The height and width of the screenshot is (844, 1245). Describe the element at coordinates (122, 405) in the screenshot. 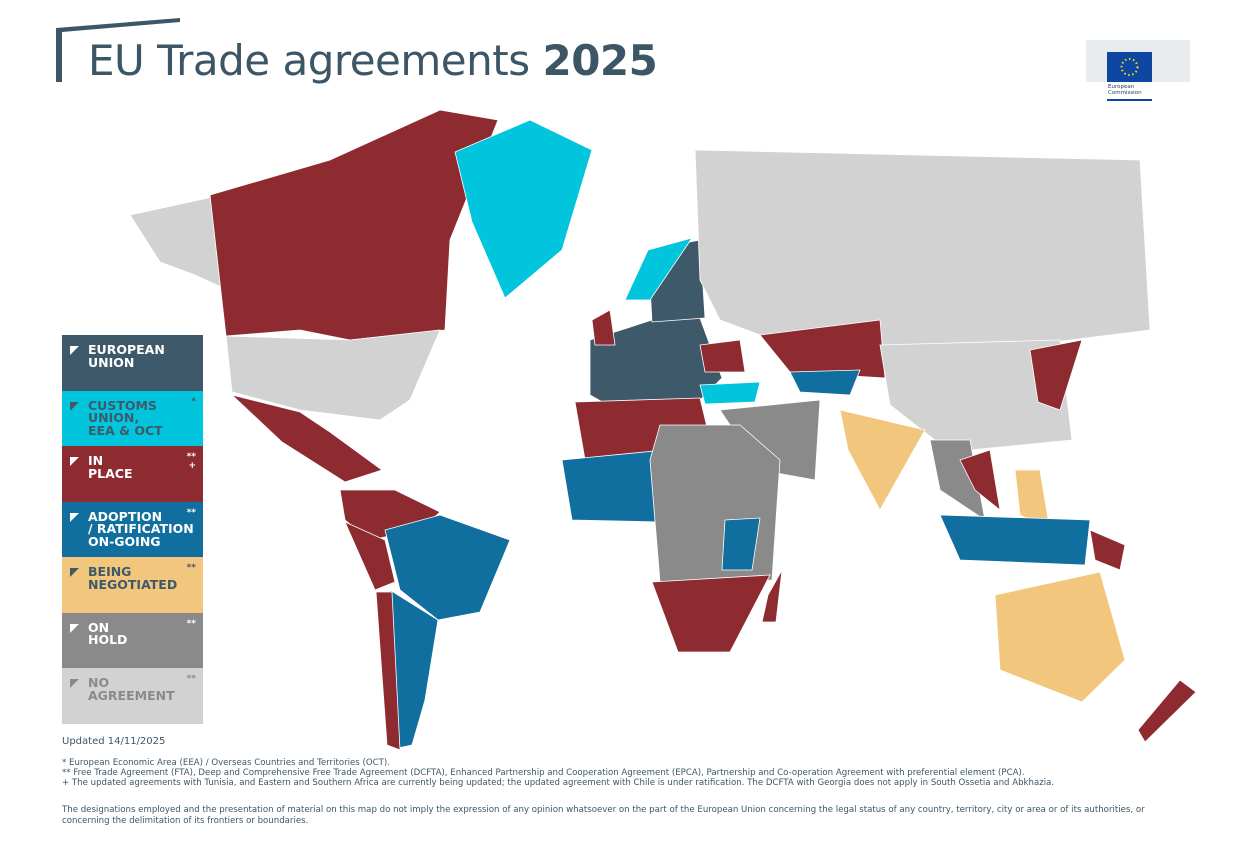

I see `legend-label: CUSTOMS` at that location.